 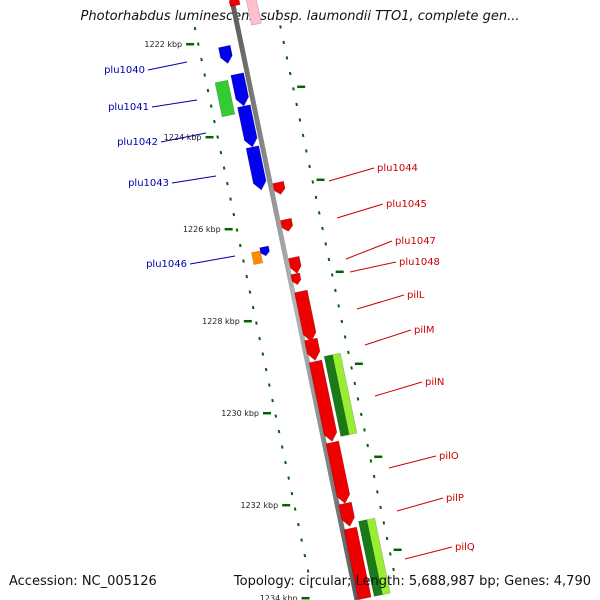 What do you see at coordinates (248, 126) in the screenshot?
I see `gene-plu1043a` at bounding box center [248, 126].